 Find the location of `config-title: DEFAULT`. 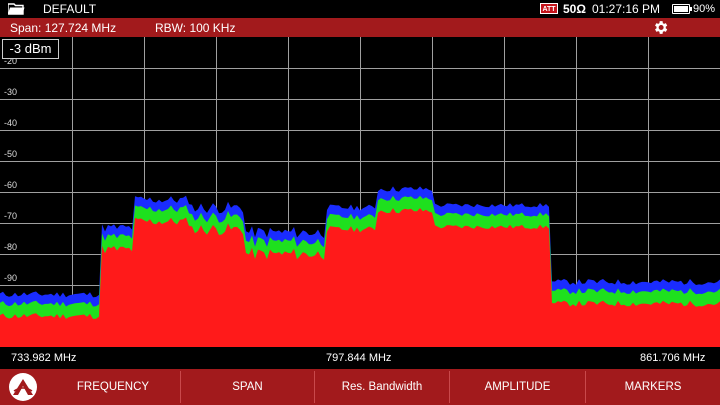

config-title: DEFAULT is located at coordinates (70, 9).